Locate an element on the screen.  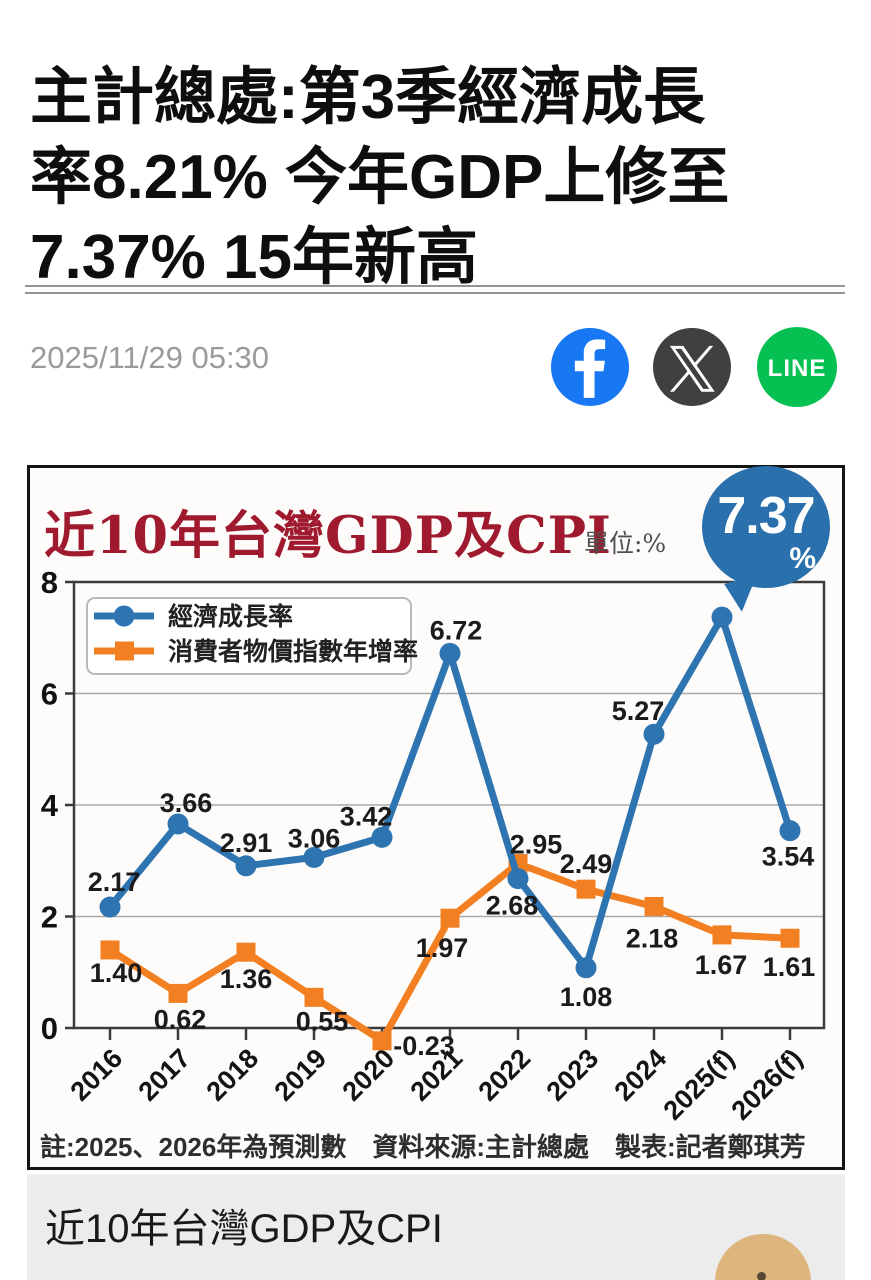
x-share-button is located at coordinates (692, 367).